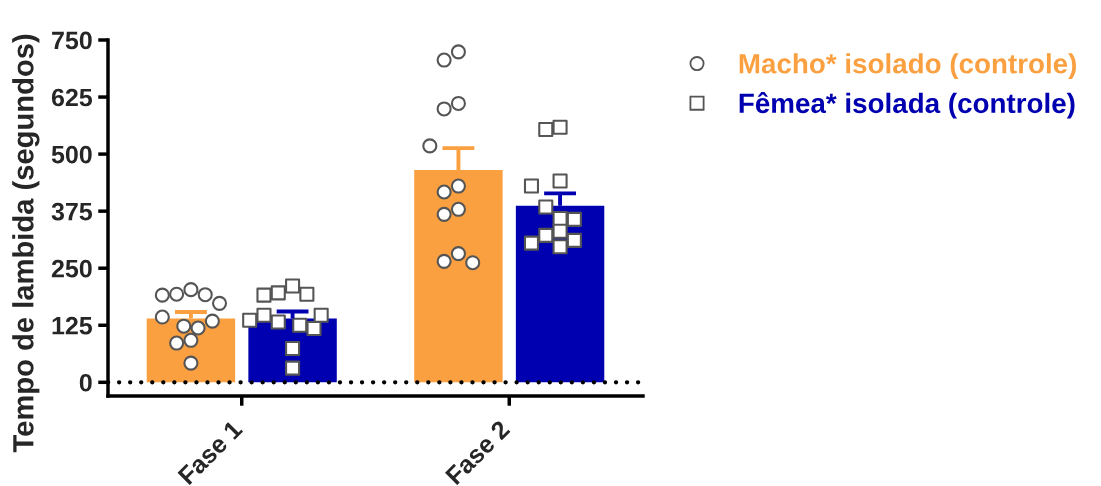 This screenshot has width=1101, height=486. I want to click on y-tick-label: 750, so click(72, 40).